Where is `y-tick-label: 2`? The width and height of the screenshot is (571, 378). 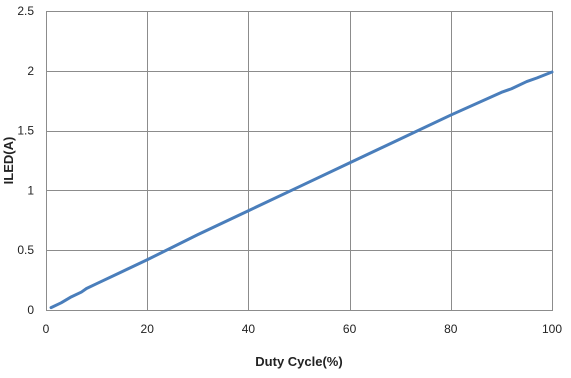 y-tick-label: 2 is located at coordinates (30, 71).